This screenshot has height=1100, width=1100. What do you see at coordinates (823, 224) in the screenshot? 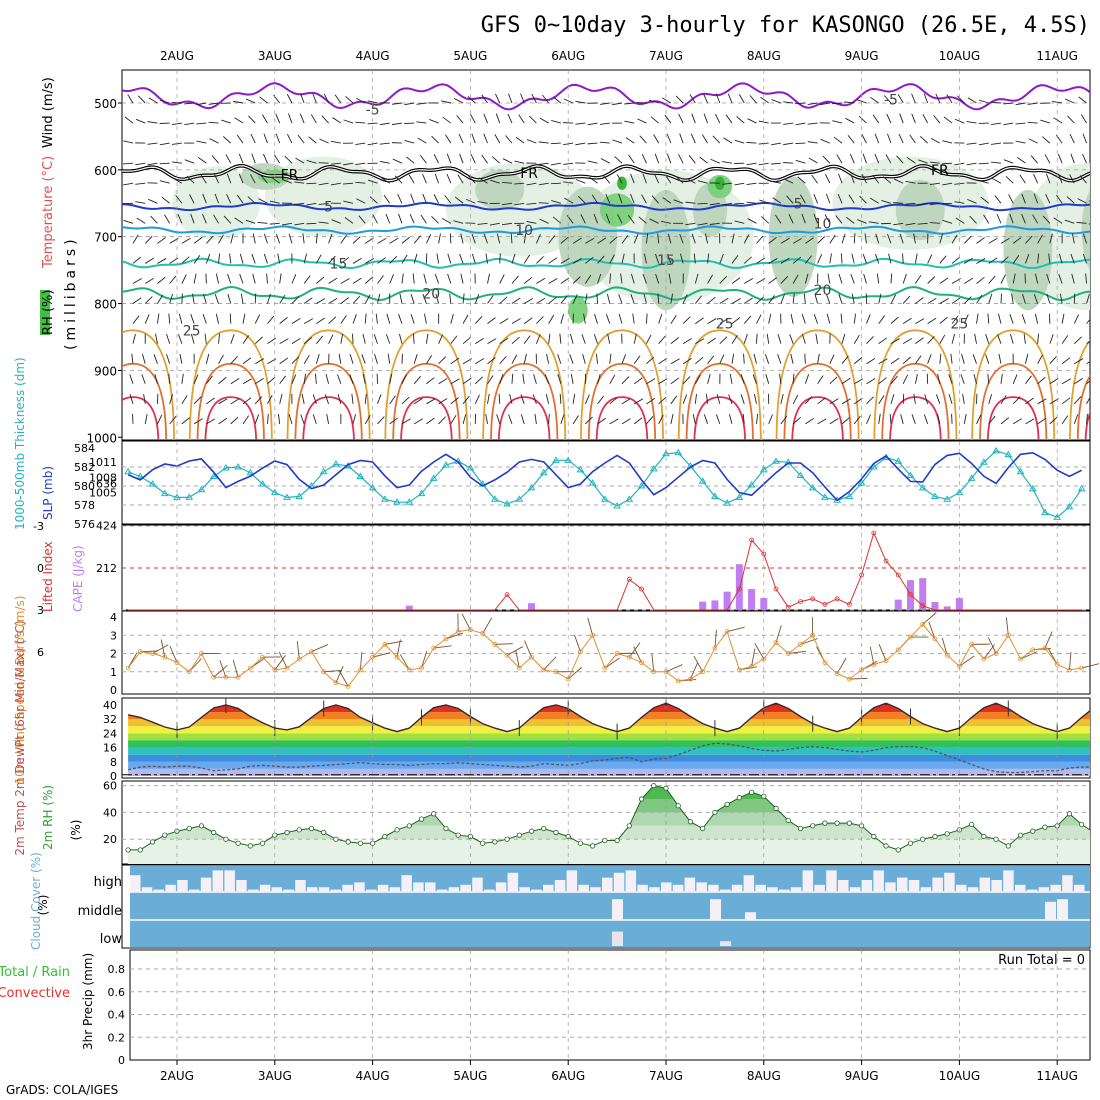
I see `contour-label: 10` at bounding box center [823, 224].